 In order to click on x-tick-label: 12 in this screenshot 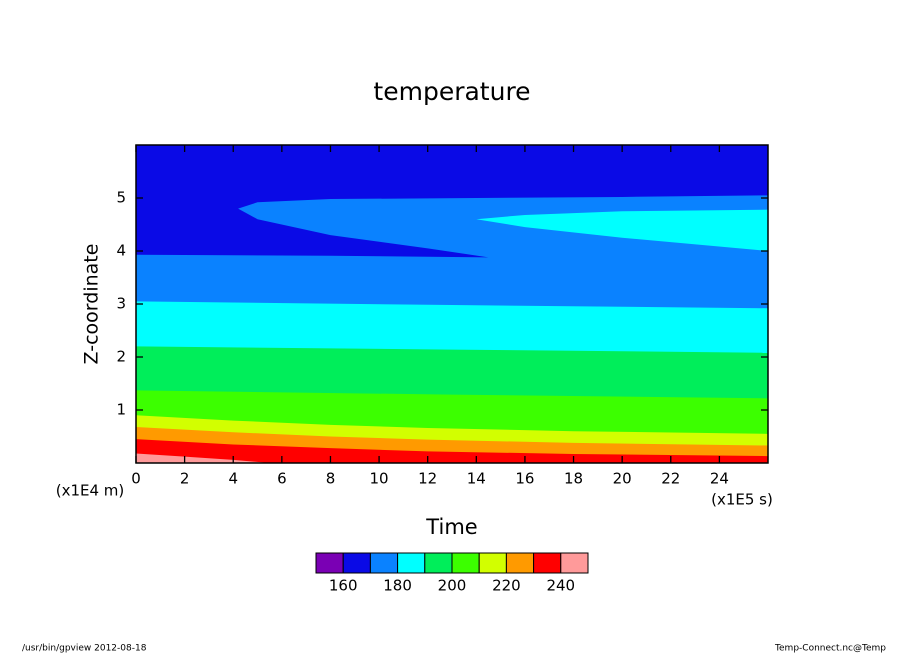, I will do `click(427, 479)`.